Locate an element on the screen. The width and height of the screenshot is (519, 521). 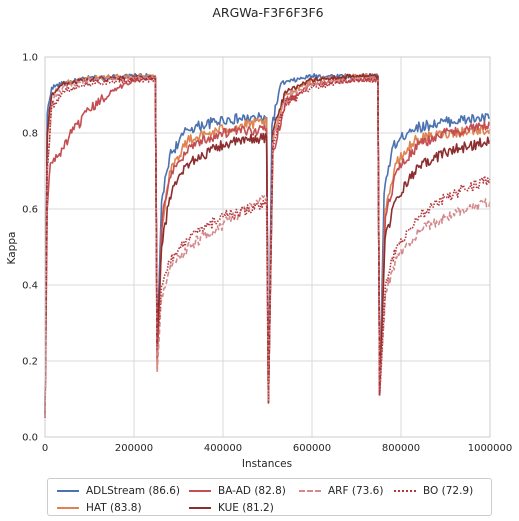
legend-item: ARF (73.6) is located at coordinates (346, 490).